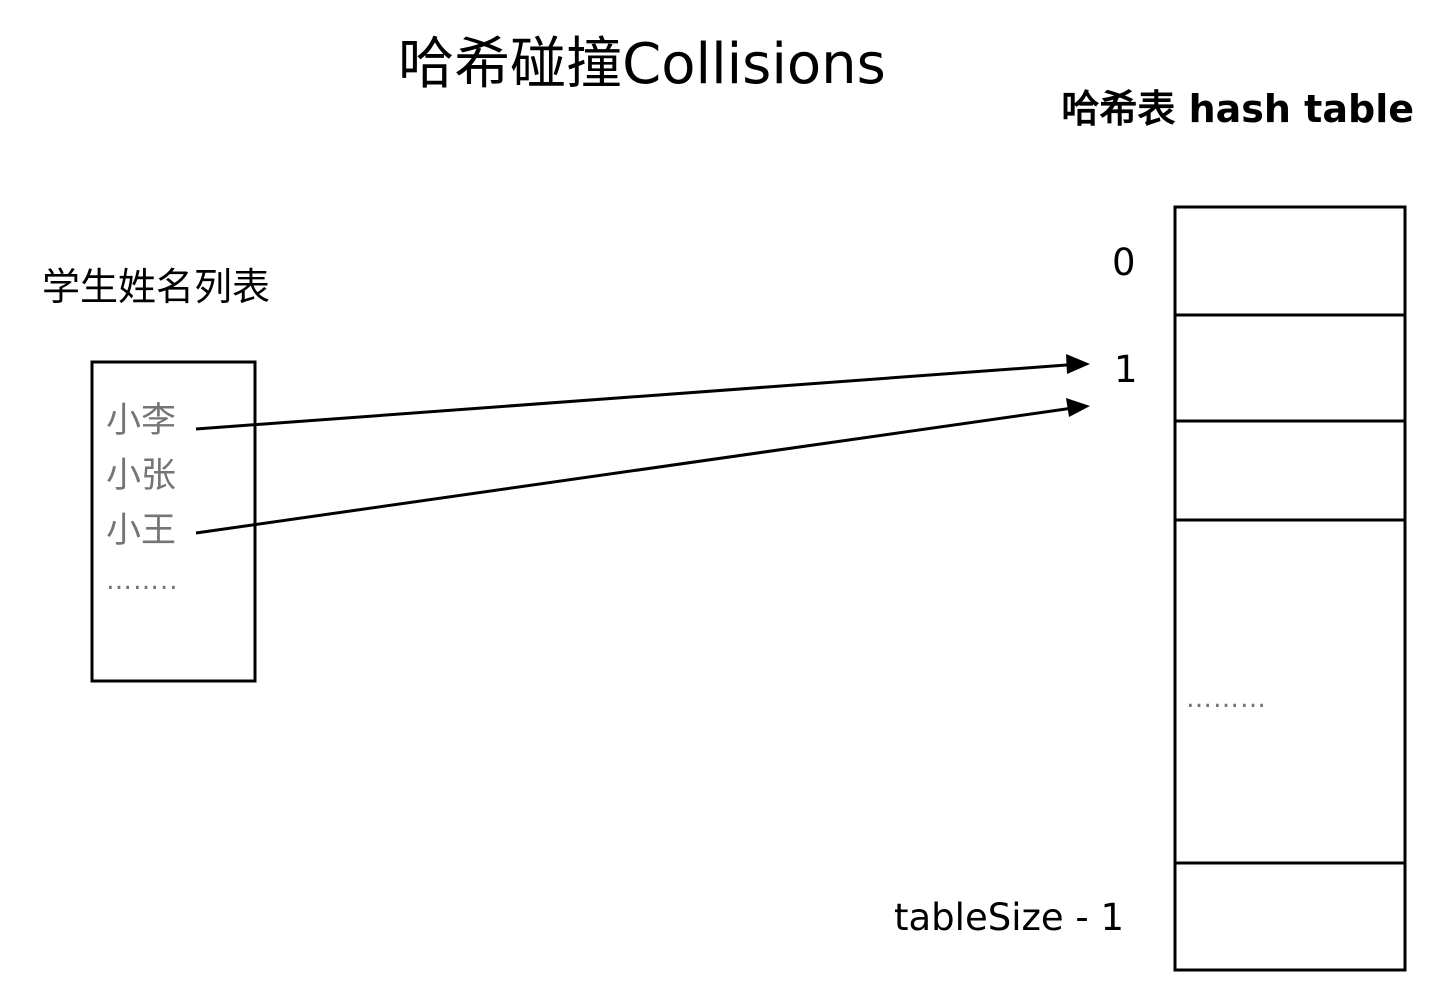  Describe the element at coordinates (141, 531) in the screenshot. I see `student-name-xiaowang: 小王` at that location.